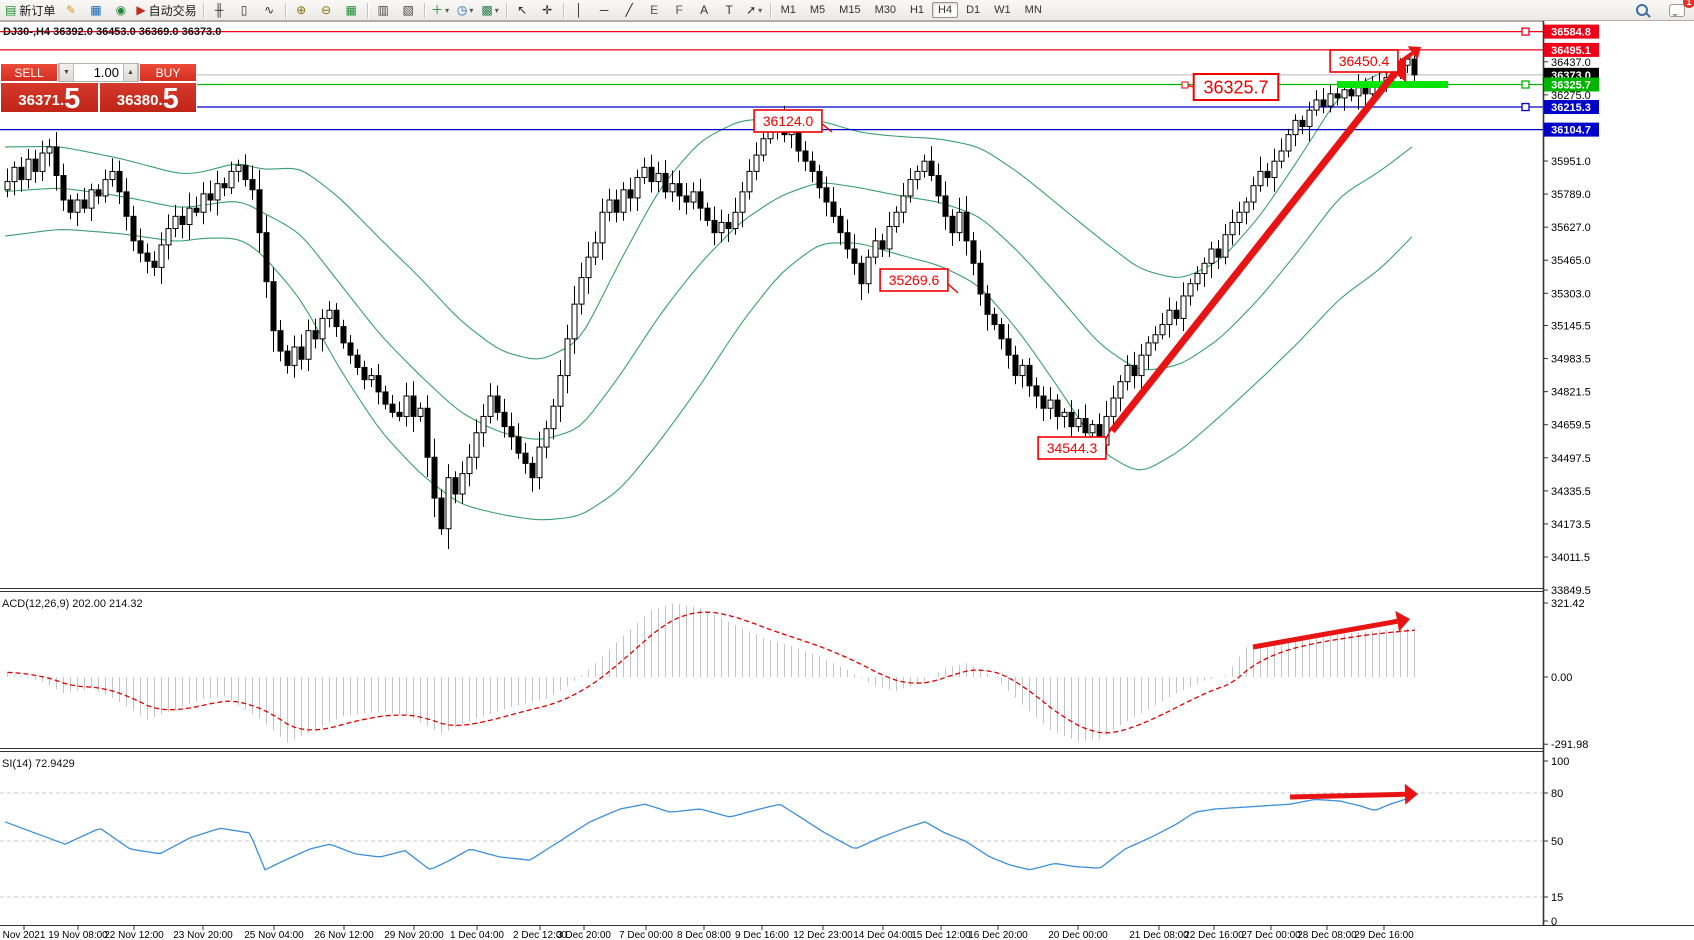  I want to click on sell-button: SELL, so click(29, 72).